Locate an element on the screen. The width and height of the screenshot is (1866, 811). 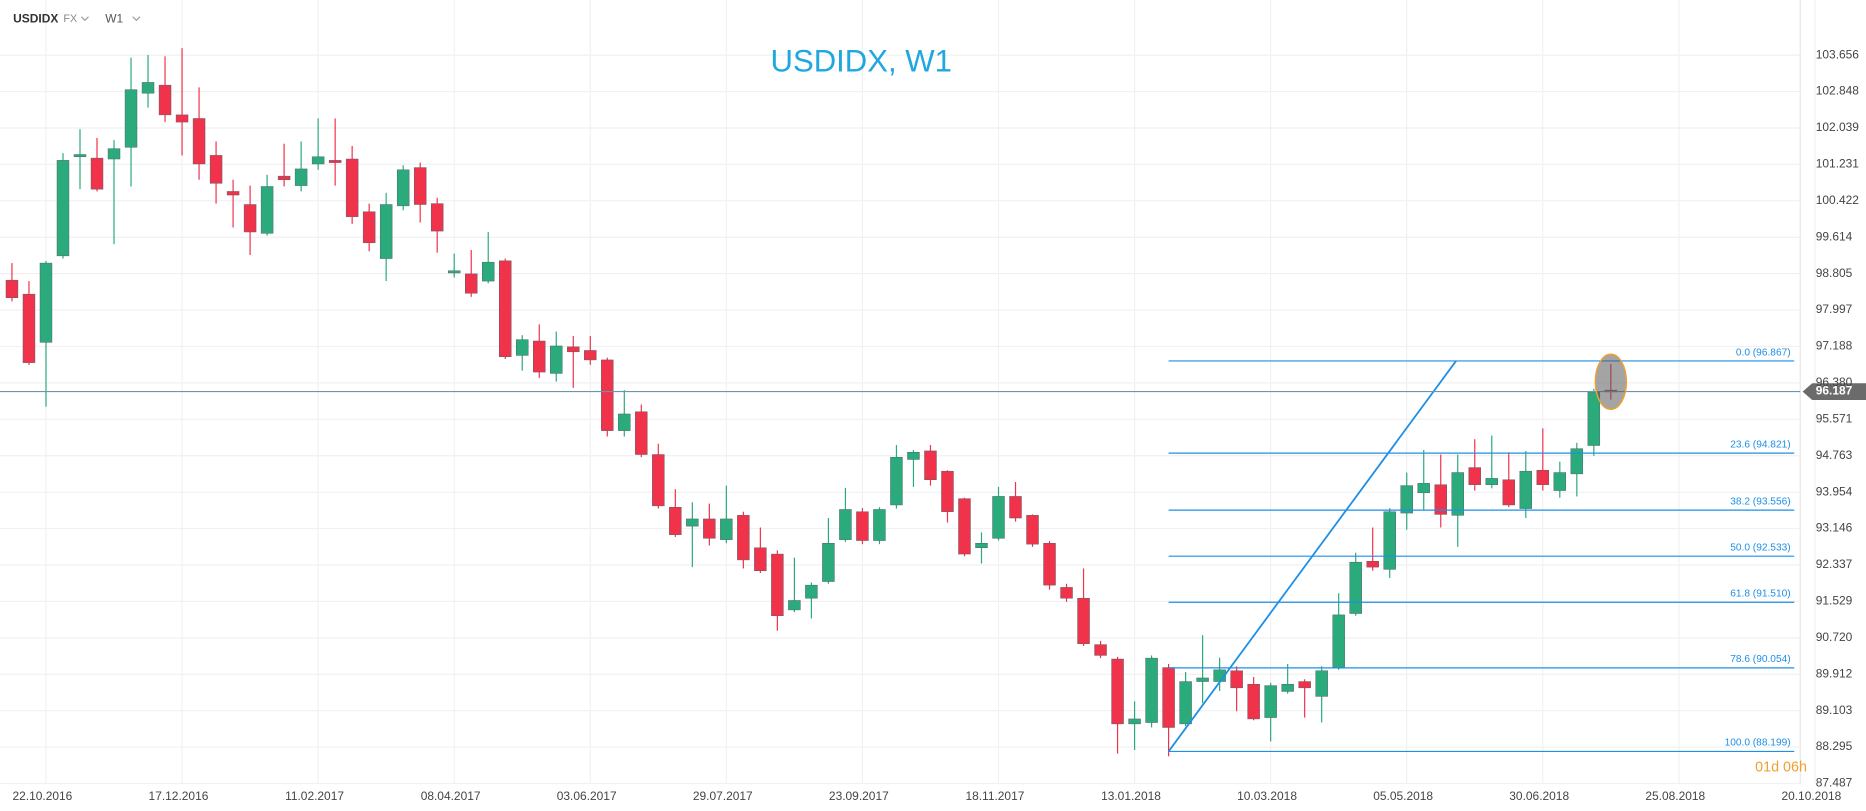
y-tick-label: 101.231 is located at coordinates (1838, 164).